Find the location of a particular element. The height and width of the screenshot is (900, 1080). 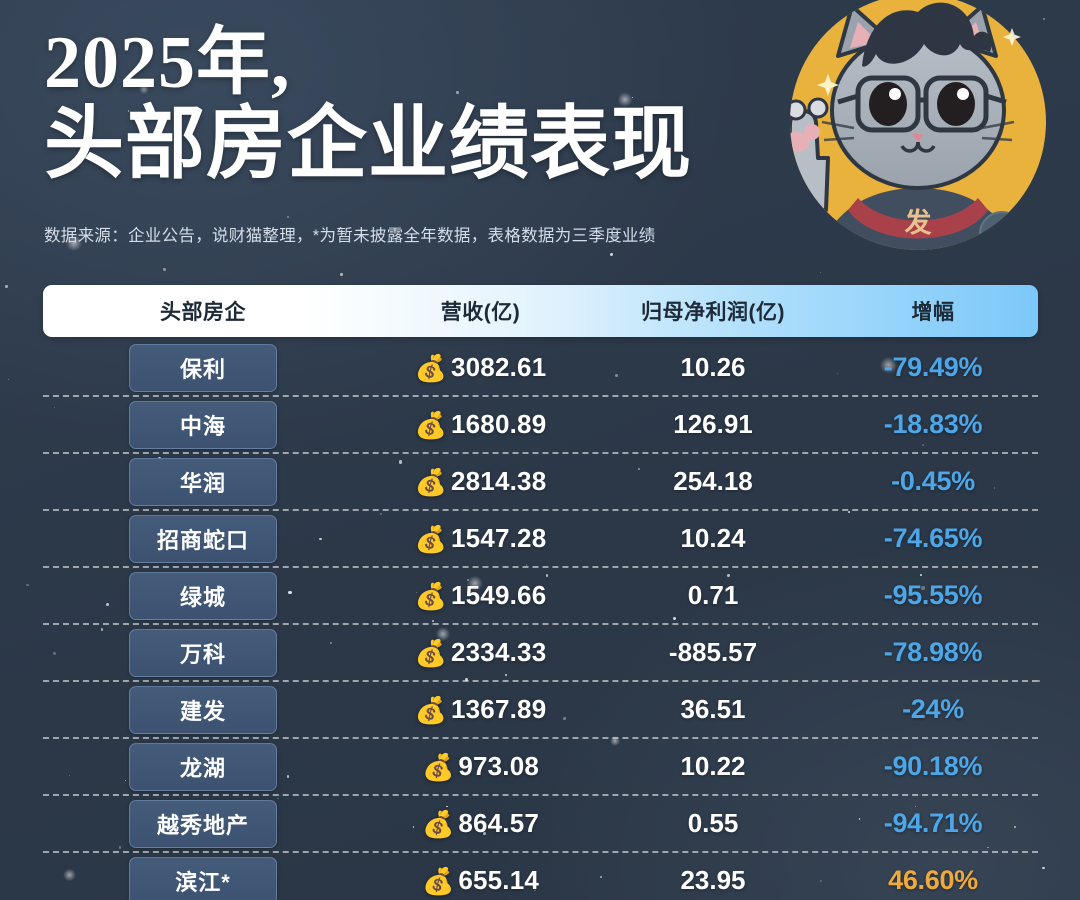

table-row: 万科 💰 2334.33 -885.57 -78.98% is located at coordinates (540, 653).